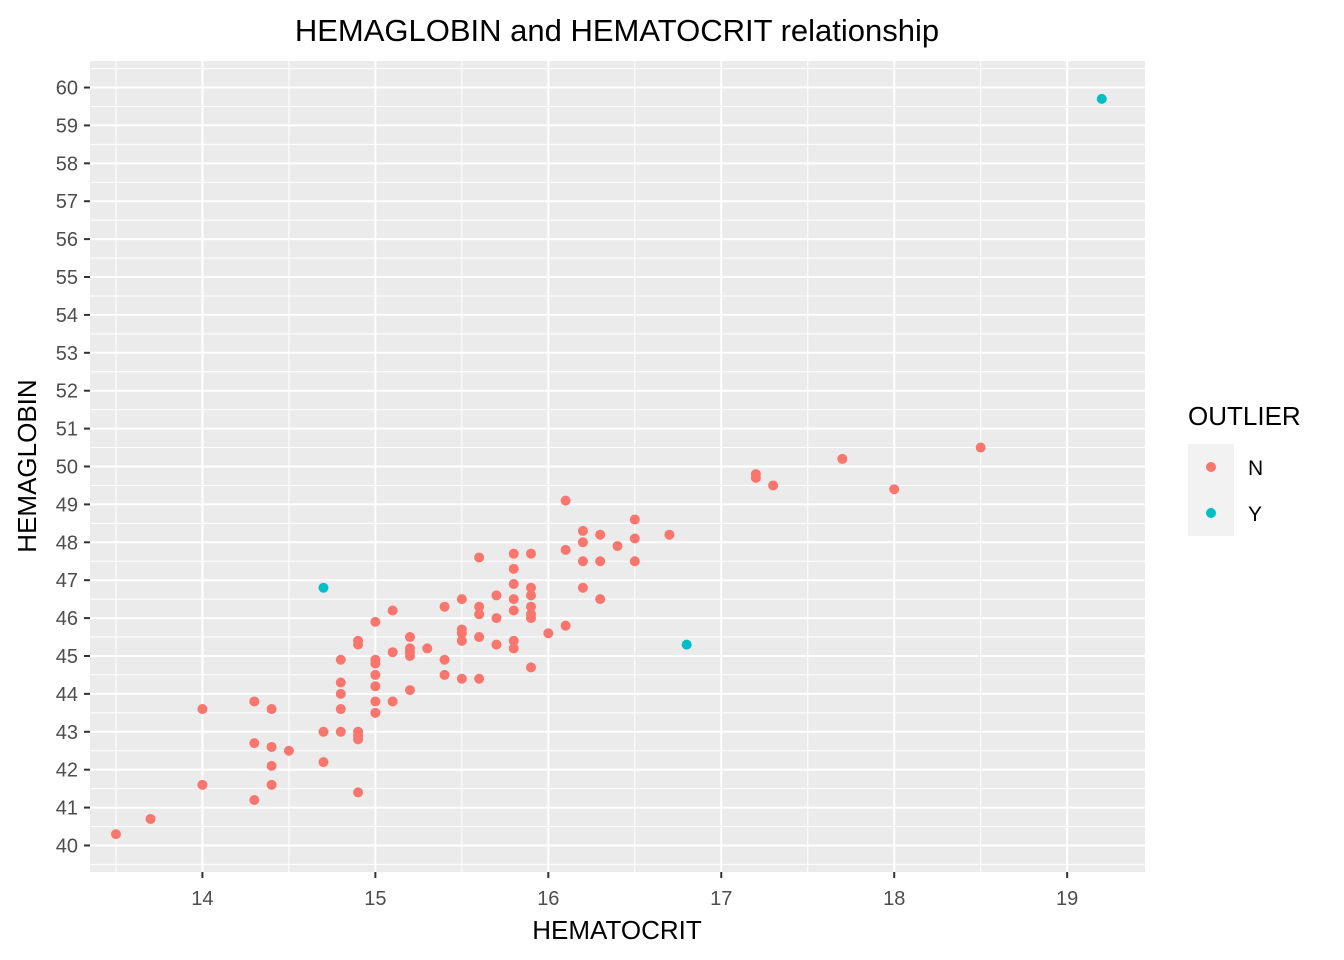 The width and height of the screenshot is (1344, 960). Describe the element at coordinates (617, 30) in the screenshot. I see `chart-title: HEMAGLOBIN and HEMATOCRIT relationship` at that location.